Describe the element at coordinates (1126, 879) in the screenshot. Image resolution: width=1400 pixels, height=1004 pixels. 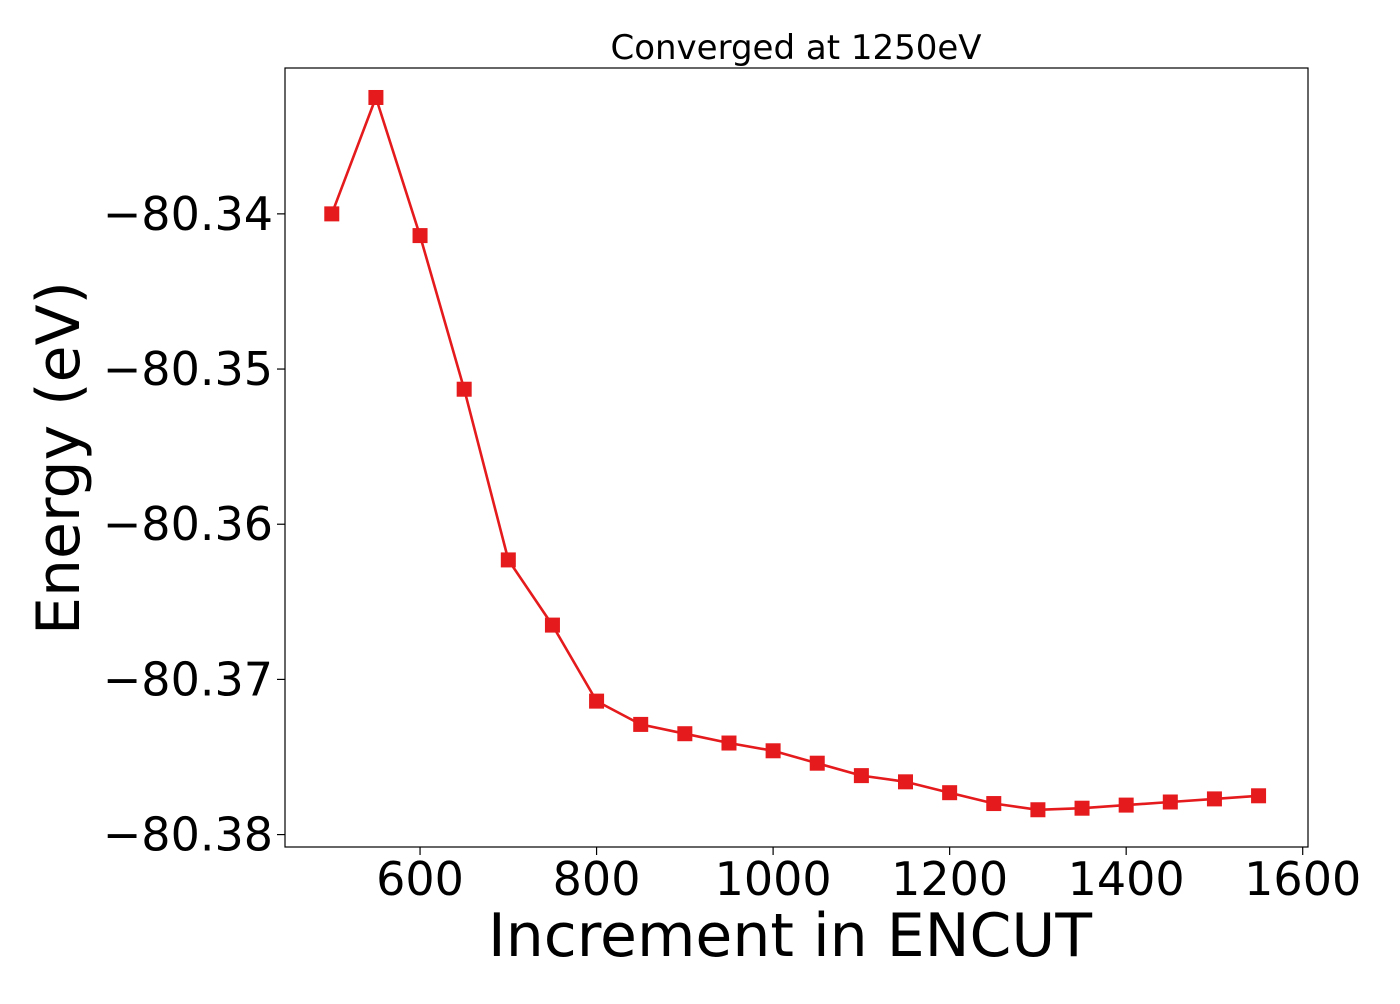
I see `x-tick-label: 1400` at that location.